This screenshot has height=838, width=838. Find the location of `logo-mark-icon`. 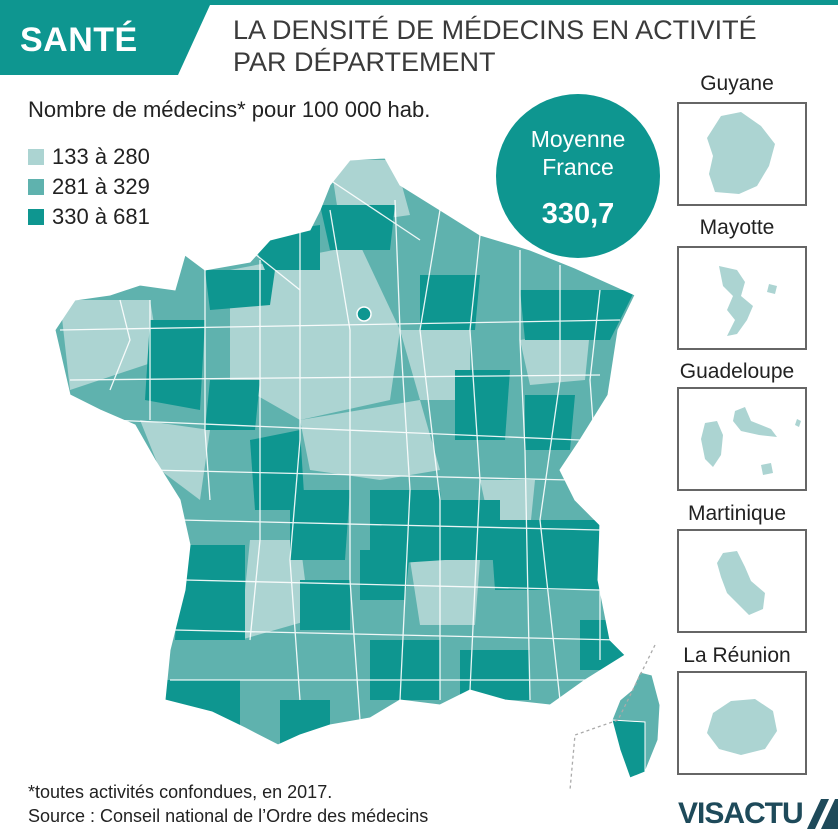

logo-mark-icon is located at coordinates (822, 814).